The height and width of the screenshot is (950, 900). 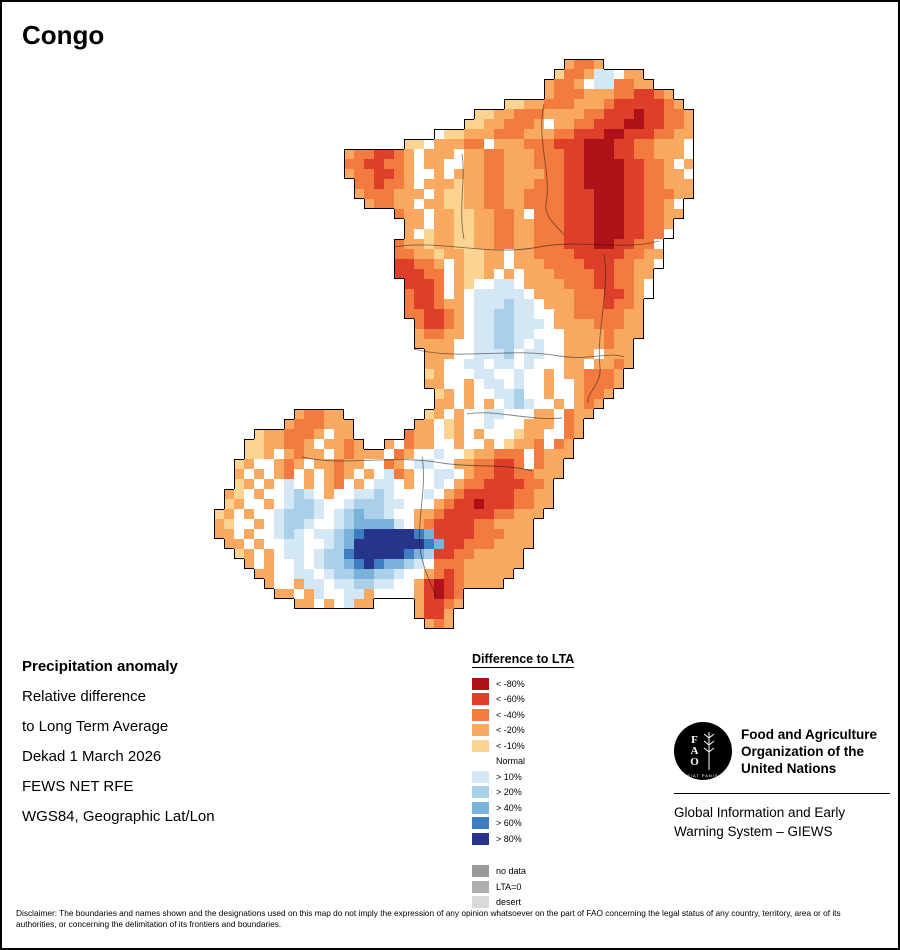 What do you see at coordinates (510, 699) in the screenshot?
I see `legend-label: < -60%` at bounding box center [510, 699].